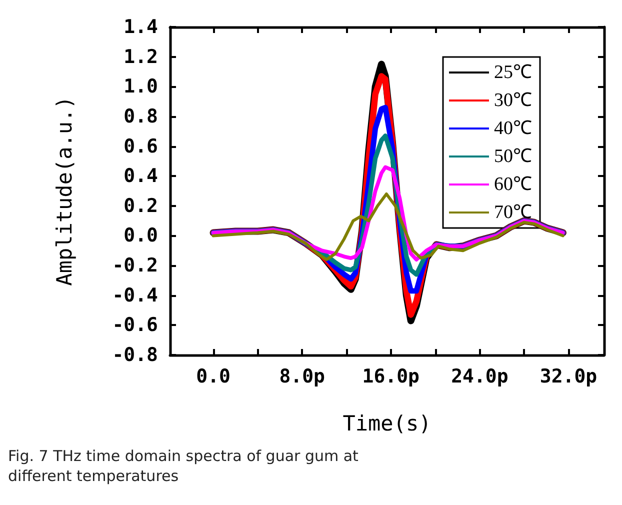 The image size is (622, 505). What do you see at coordinates (141, 57) in the screenshot?
I see `y-tick-label: 1.2` at bounding box center [141, 57].